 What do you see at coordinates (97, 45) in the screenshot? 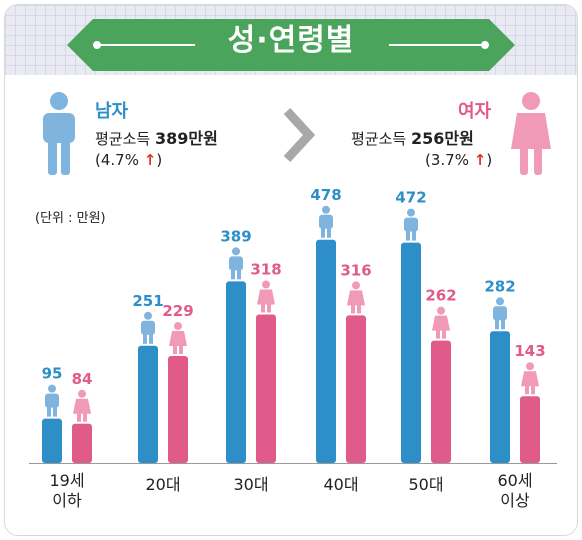
I see `banner-dot-left` at bounding box center [97, 45].